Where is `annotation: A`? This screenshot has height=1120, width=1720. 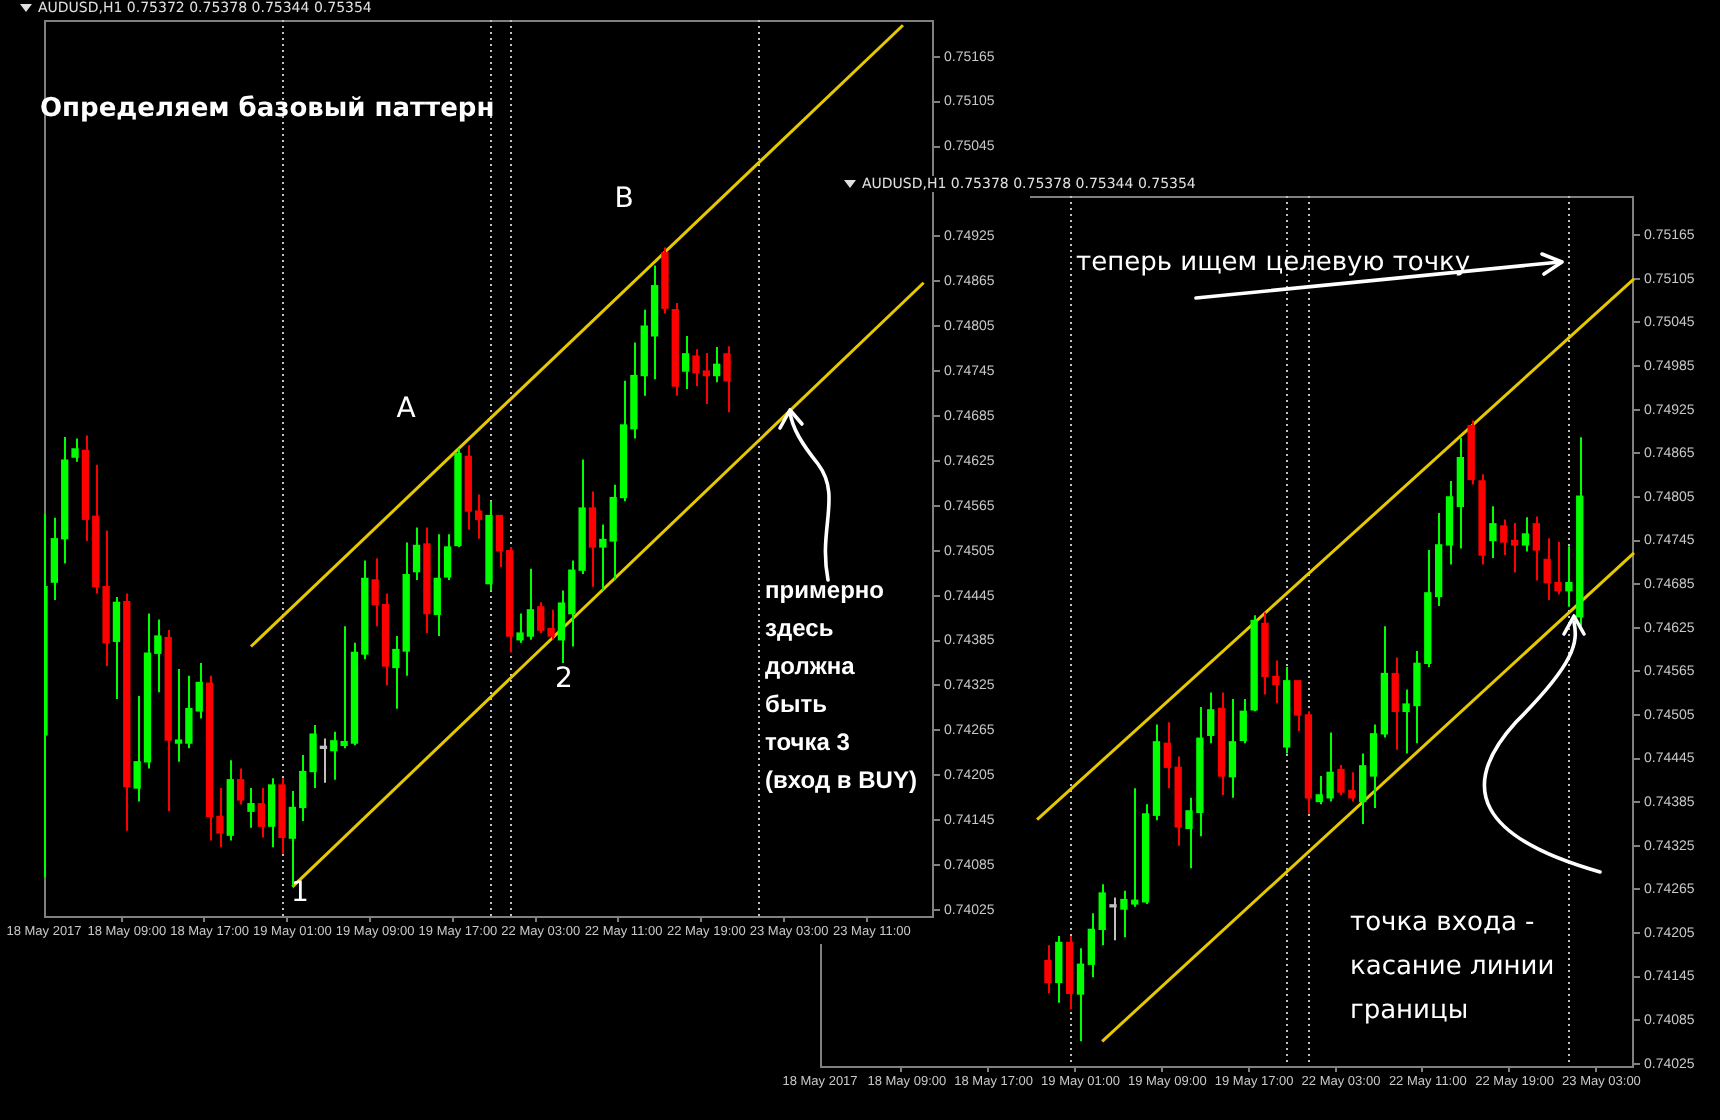 annotation: A is located at coordinates (406, 409).